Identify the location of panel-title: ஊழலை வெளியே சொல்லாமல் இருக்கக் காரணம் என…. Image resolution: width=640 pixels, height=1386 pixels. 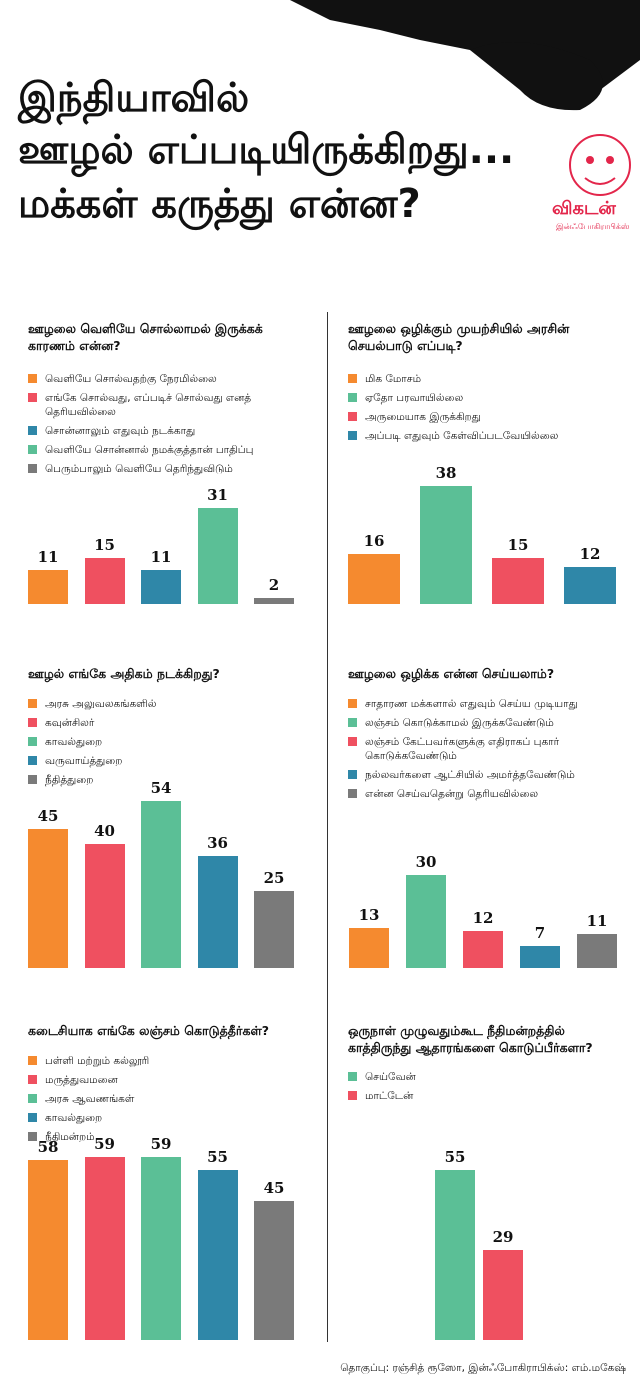
(145, 337).